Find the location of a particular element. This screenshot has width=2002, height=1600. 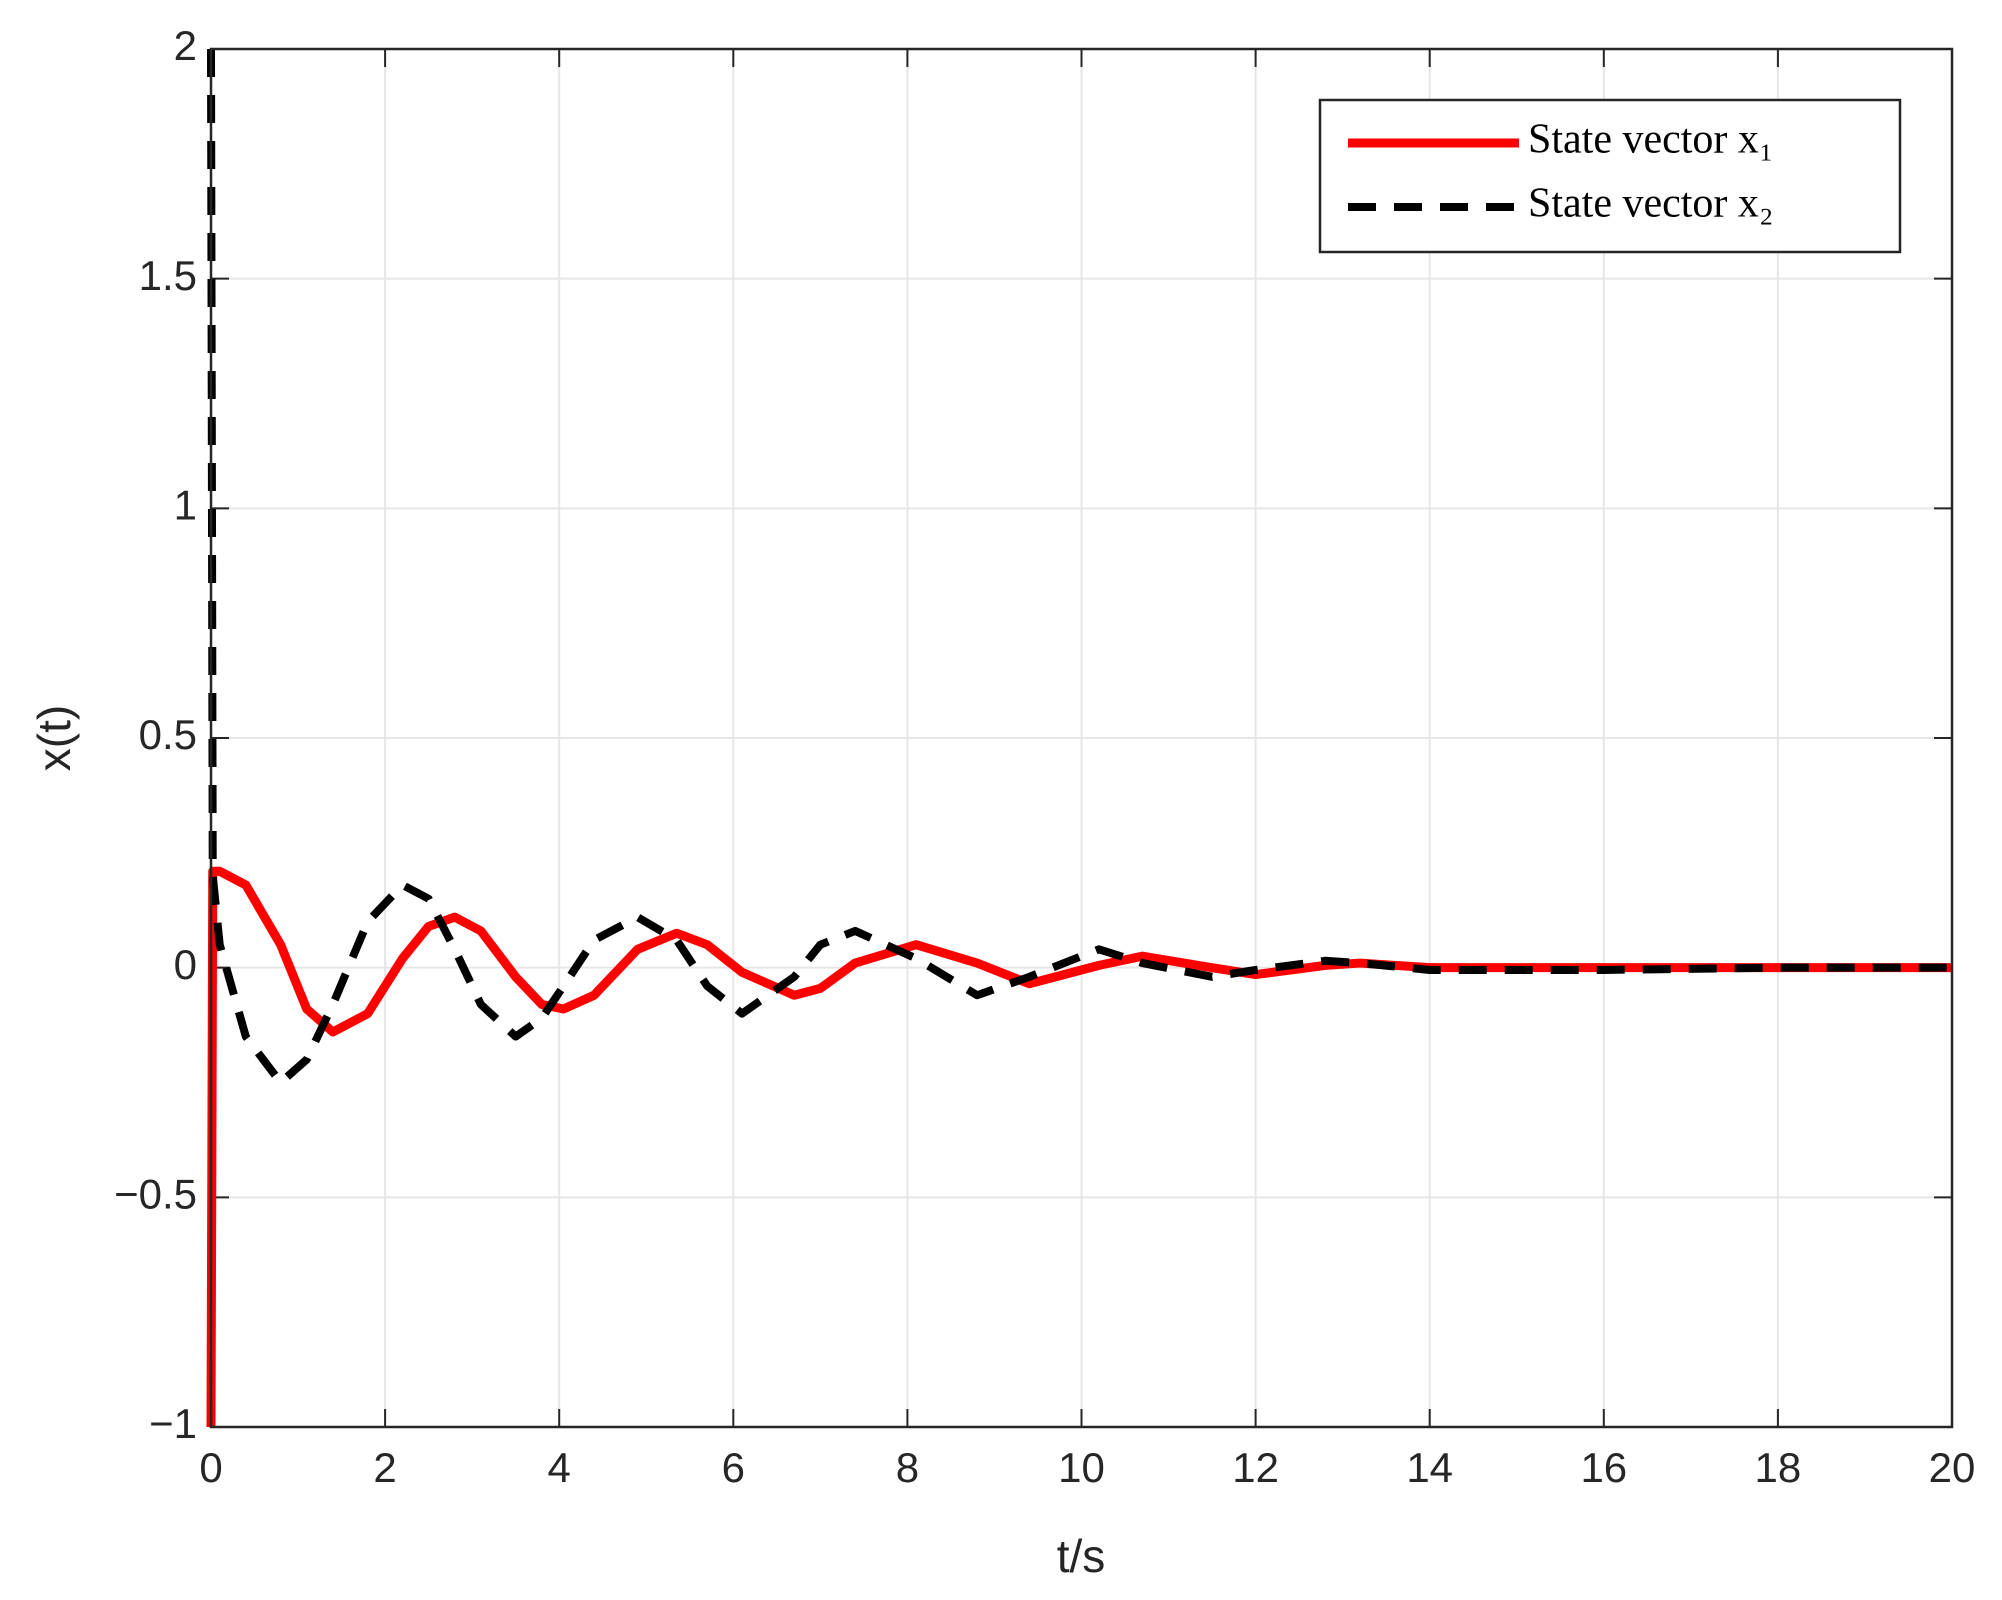

y-tick-label: 0.5 is located at coordinates (168, 734).